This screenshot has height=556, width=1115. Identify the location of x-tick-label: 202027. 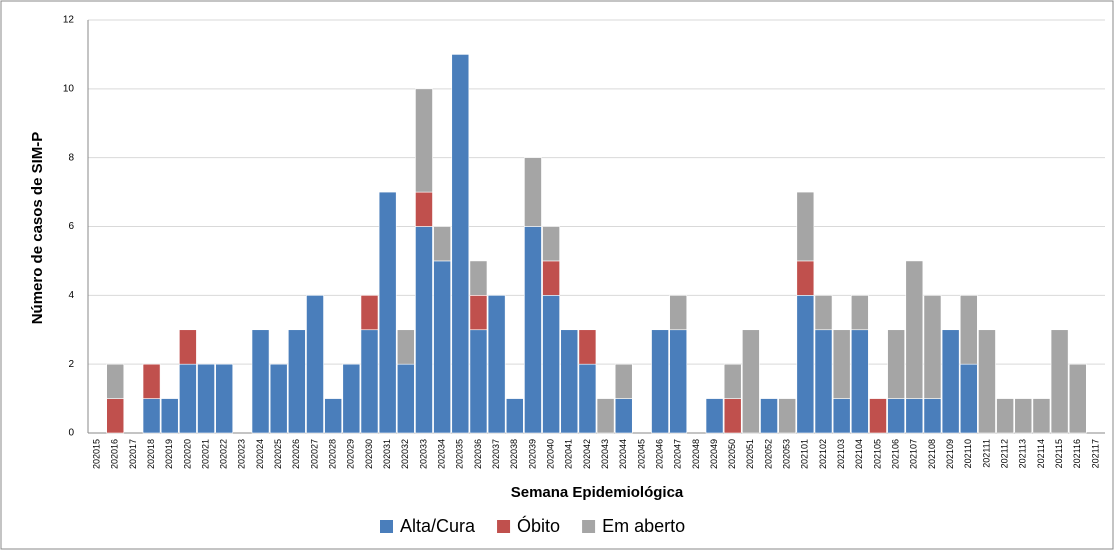
(314, 454).